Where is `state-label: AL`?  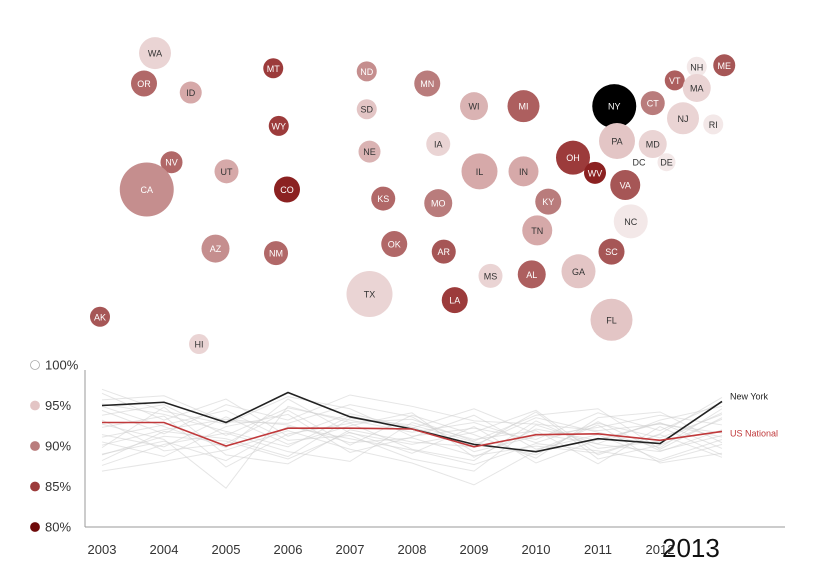 state-label: AL is located at coordinates (531, 275).